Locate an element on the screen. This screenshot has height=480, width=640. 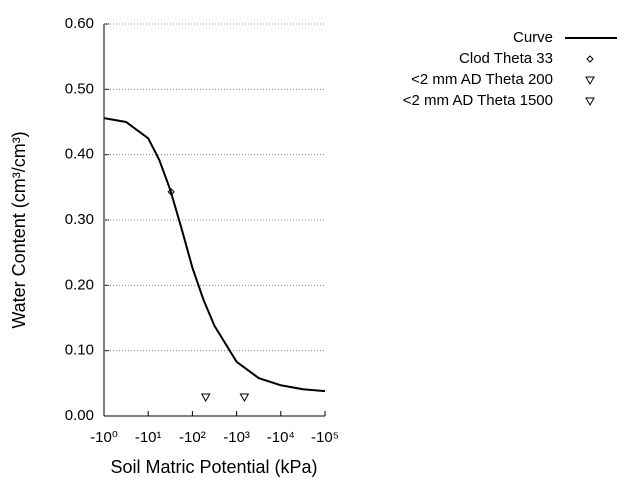
x-tick-label: -10³ is located at coordinates (236, 437).